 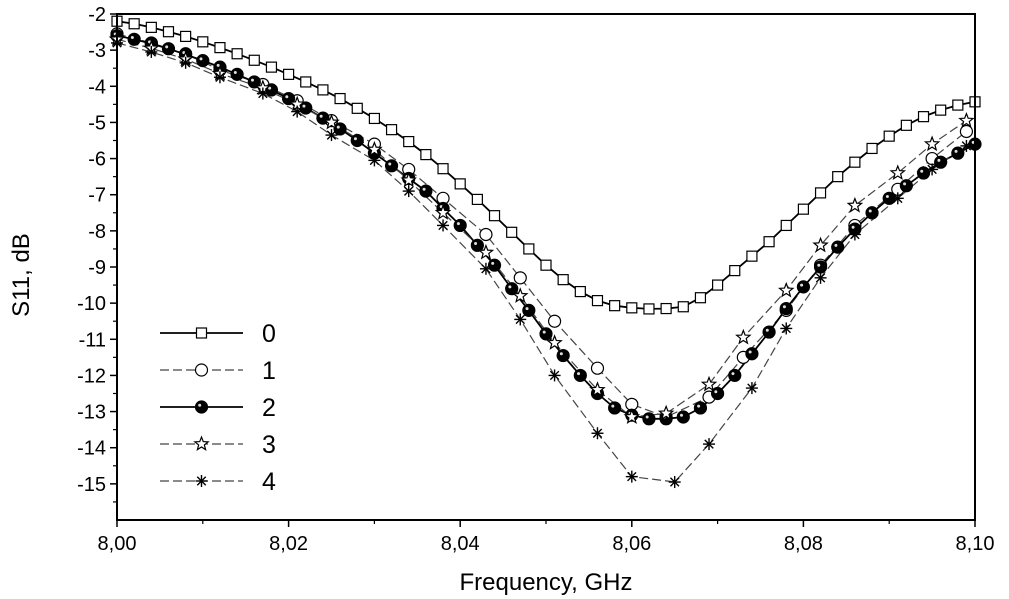 What do you see at coordinates (975, 544) in the screenshot?
I see `x-tick-label: 8,10` at bounding box center [975, 544].